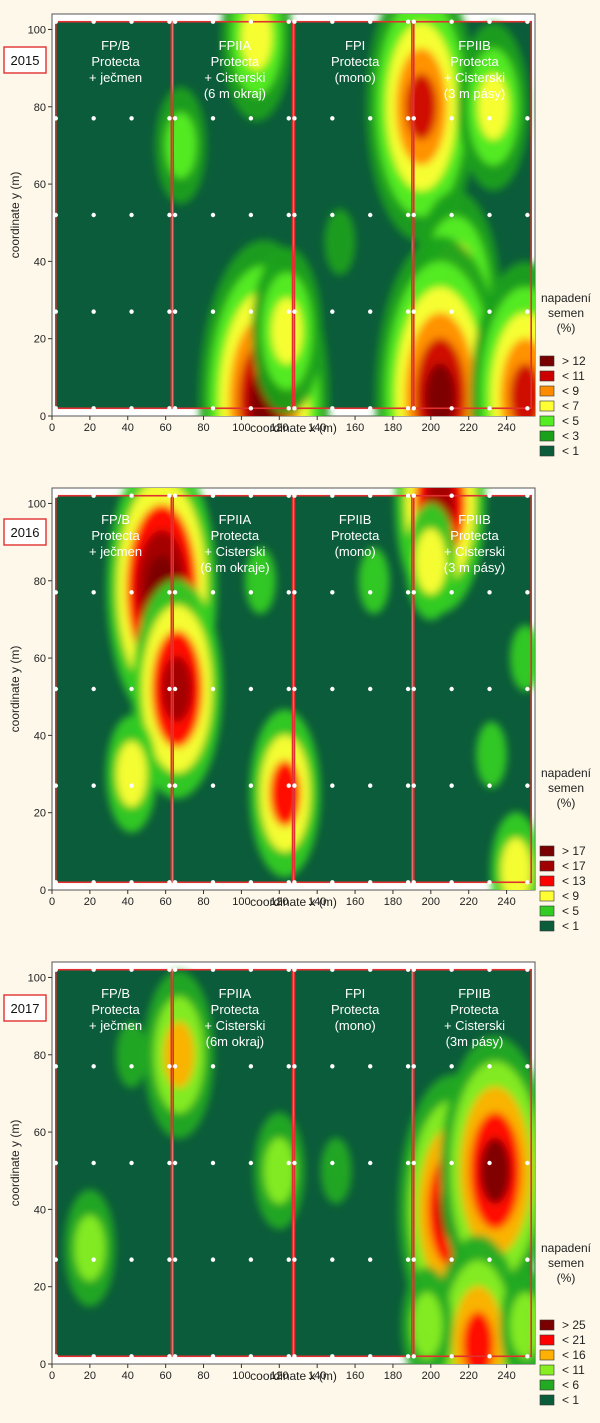 This screenshot has height=1423, width=600. Describe the element at coordinates (570, 436) in the screenshot. I see `legend-label: < 3` at that location.